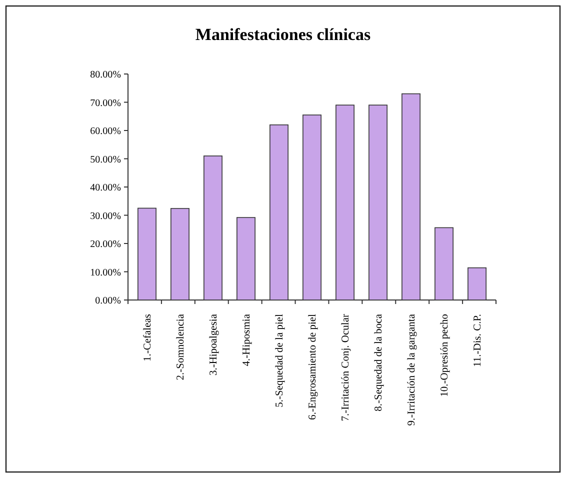  I want to click on x-tick-label: 6.-Engrosamiento de piel, so click(313, 367).